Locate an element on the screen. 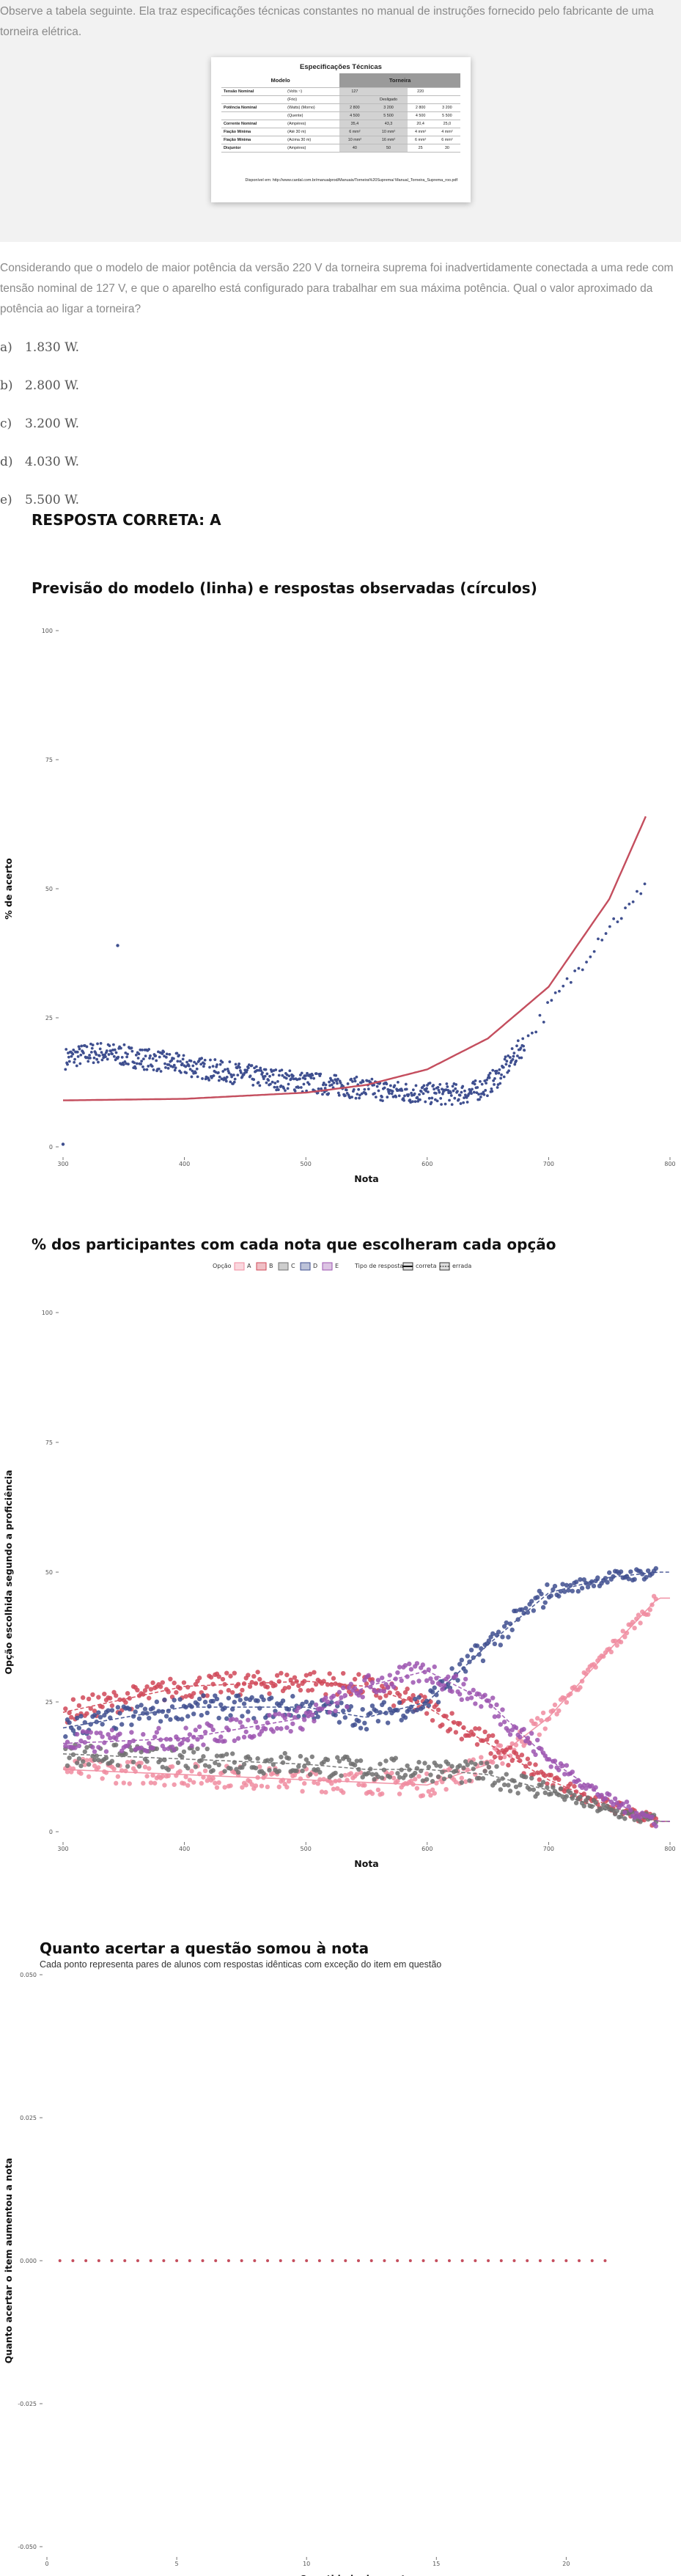 The height and width of the screenshot is (2576, 681). x-tick-label: 500 is located at coordinates (306, 1164).